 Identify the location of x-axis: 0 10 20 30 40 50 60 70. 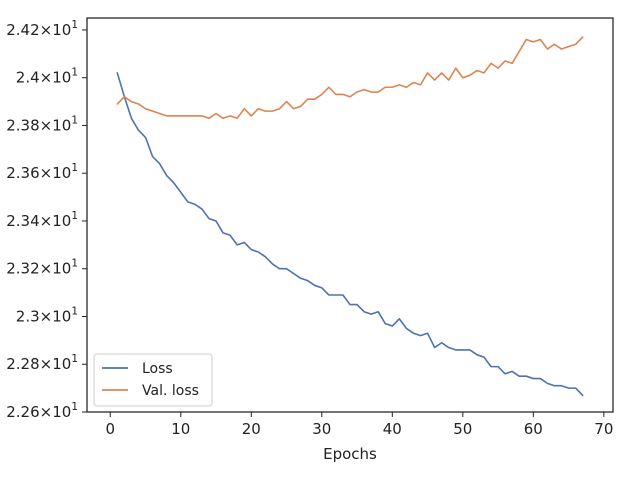
(359, 425).